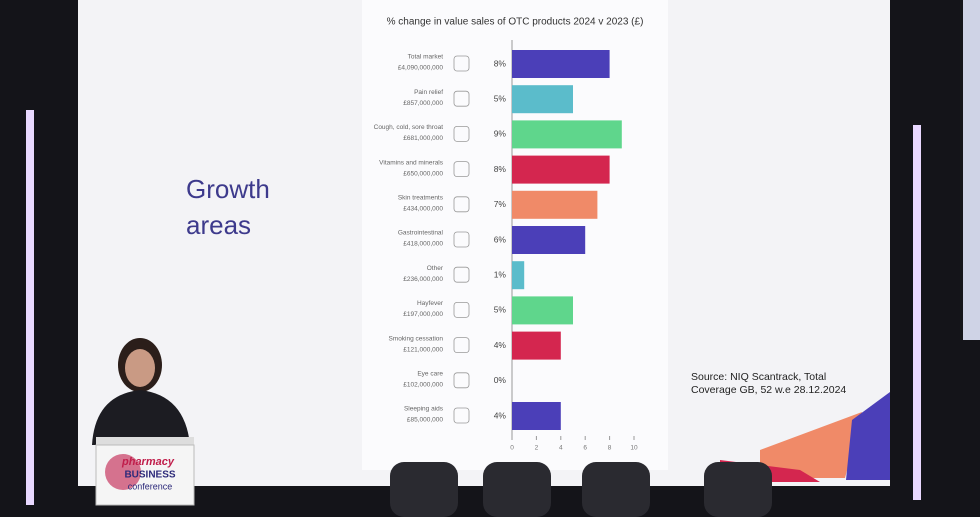 This screenshot has width=980, height=517. I want to click on chairs, so click(581, 489).